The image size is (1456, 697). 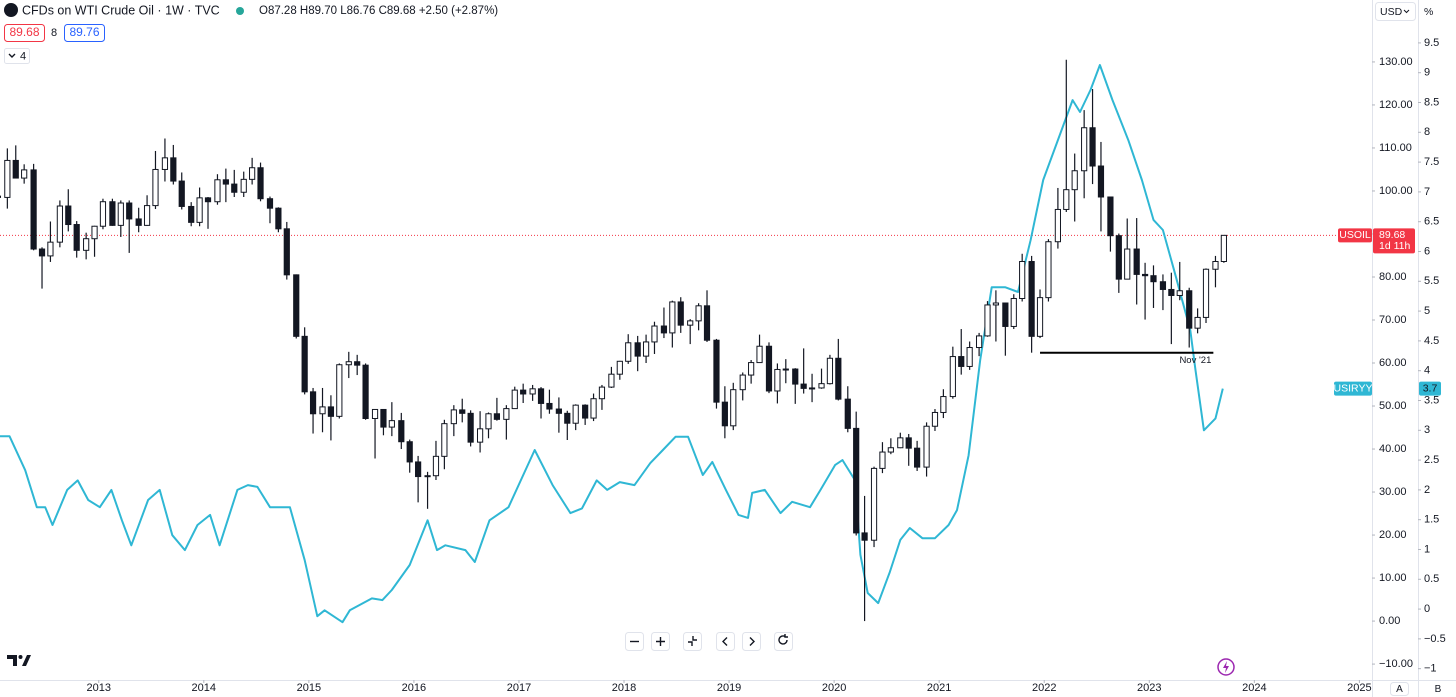 What do you see at coordinates (1438, 689) in the screenshot?
I see `scale-b-label: B` at bounding box center [1438, 689].